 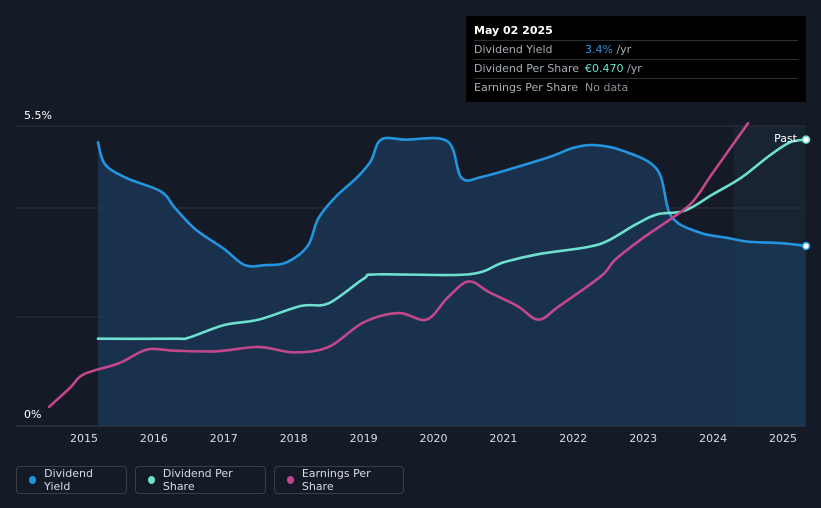 I want to click on y-tick-label: 5.5%, so click(x=38, y=115).